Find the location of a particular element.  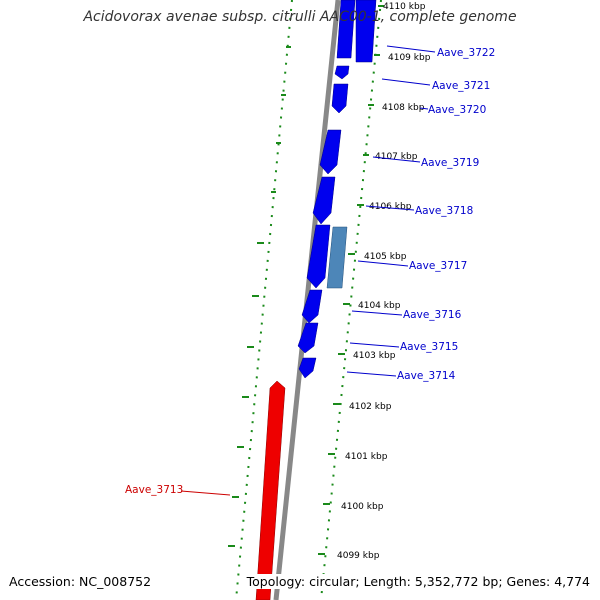

gene-label: Aave_3713 is located at coordinates (154, 490).